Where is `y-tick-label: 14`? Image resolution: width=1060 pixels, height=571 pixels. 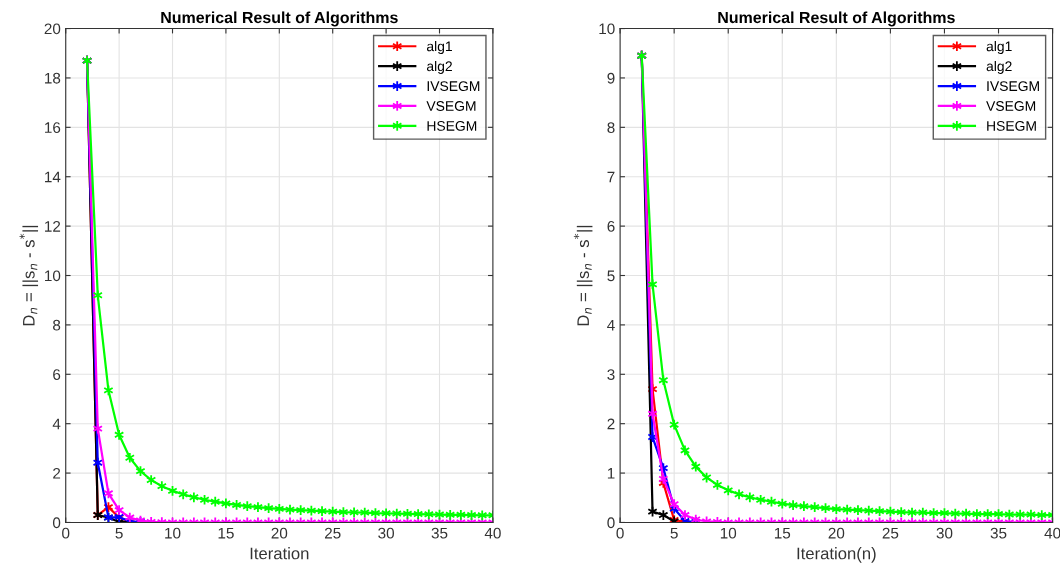 y-tick-label: 14 is located at coordinates (53, 177).